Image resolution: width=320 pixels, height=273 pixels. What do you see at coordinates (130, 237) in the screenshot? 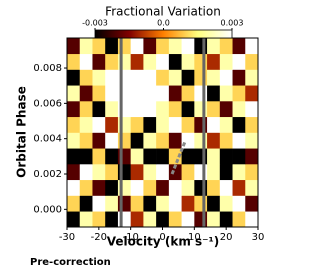
I see `x-tick-label: -10` at bounding box center [130, 237].